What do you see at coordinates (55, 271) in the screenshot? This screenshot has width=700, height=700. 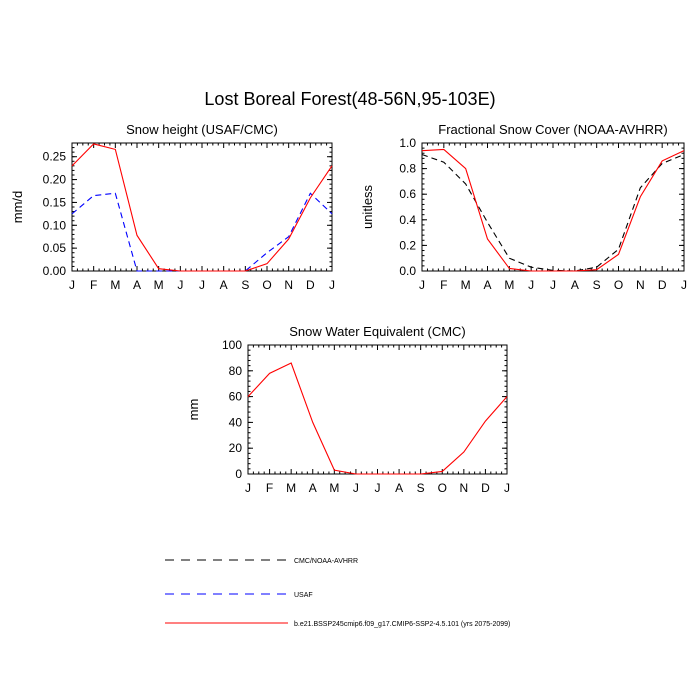 I see `y-tick-label: 0.00` at bounding box center [55, 271].